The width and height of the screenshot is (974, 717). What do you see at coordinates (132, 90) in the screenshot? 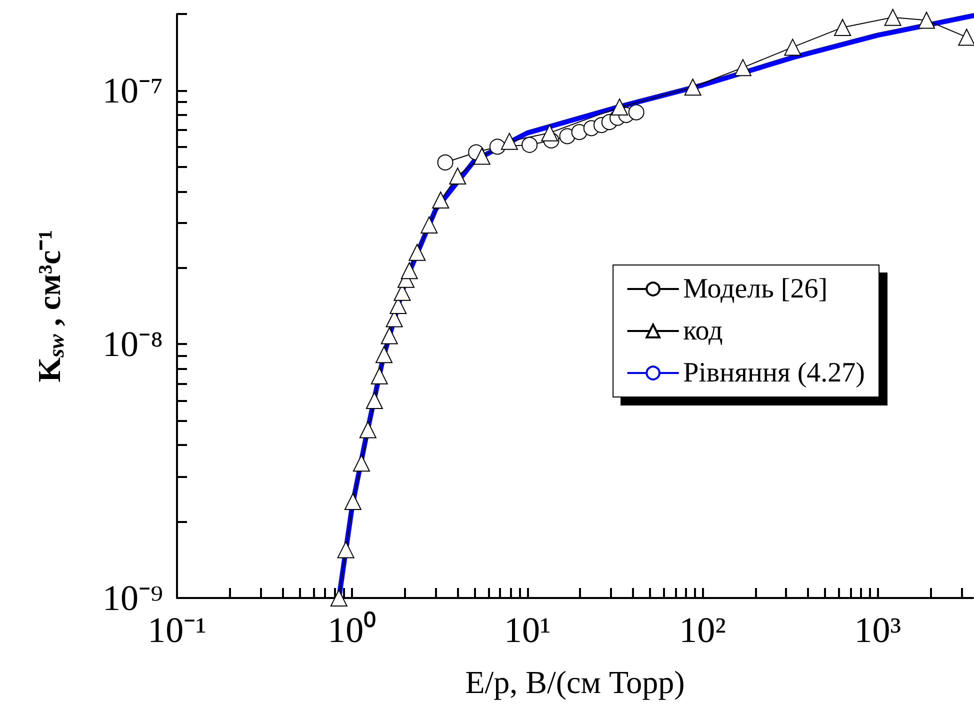
I see `y-tick-label: 10⁻⁷` at bounding box center [132, 90].